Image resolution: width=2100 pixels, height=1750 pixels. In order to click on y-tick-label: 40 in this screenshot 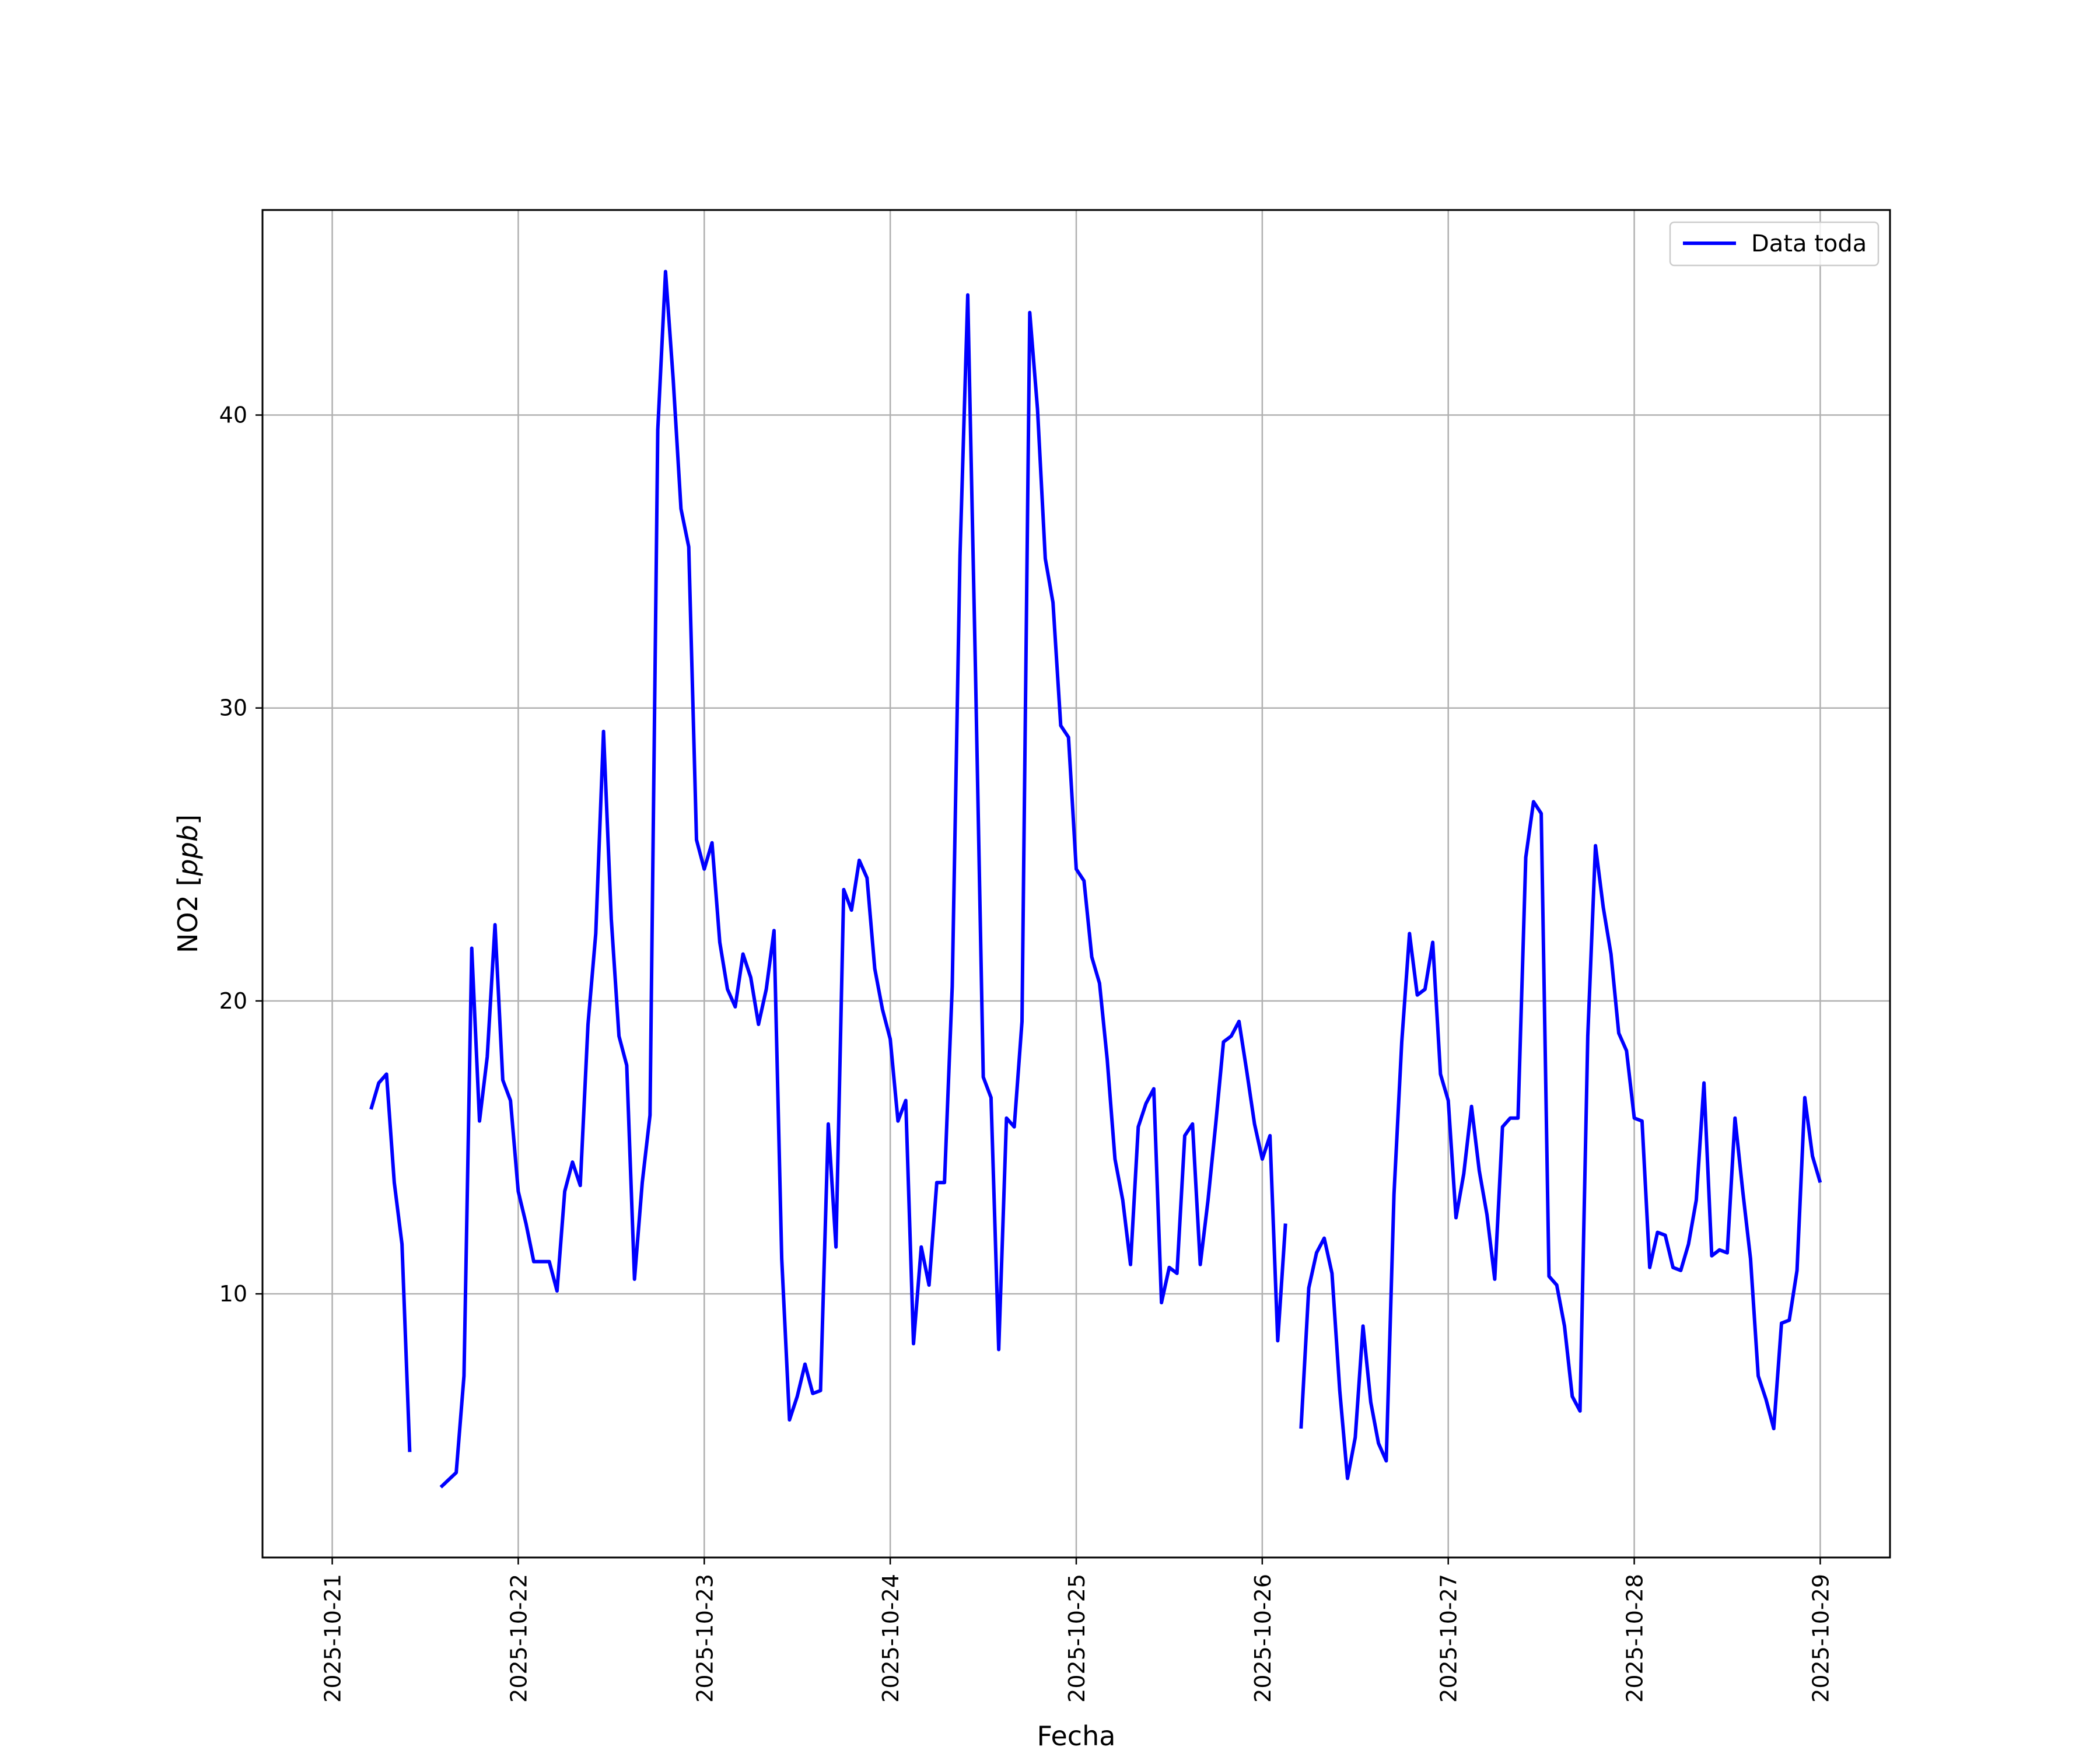, I will do `click(233, 415)`.